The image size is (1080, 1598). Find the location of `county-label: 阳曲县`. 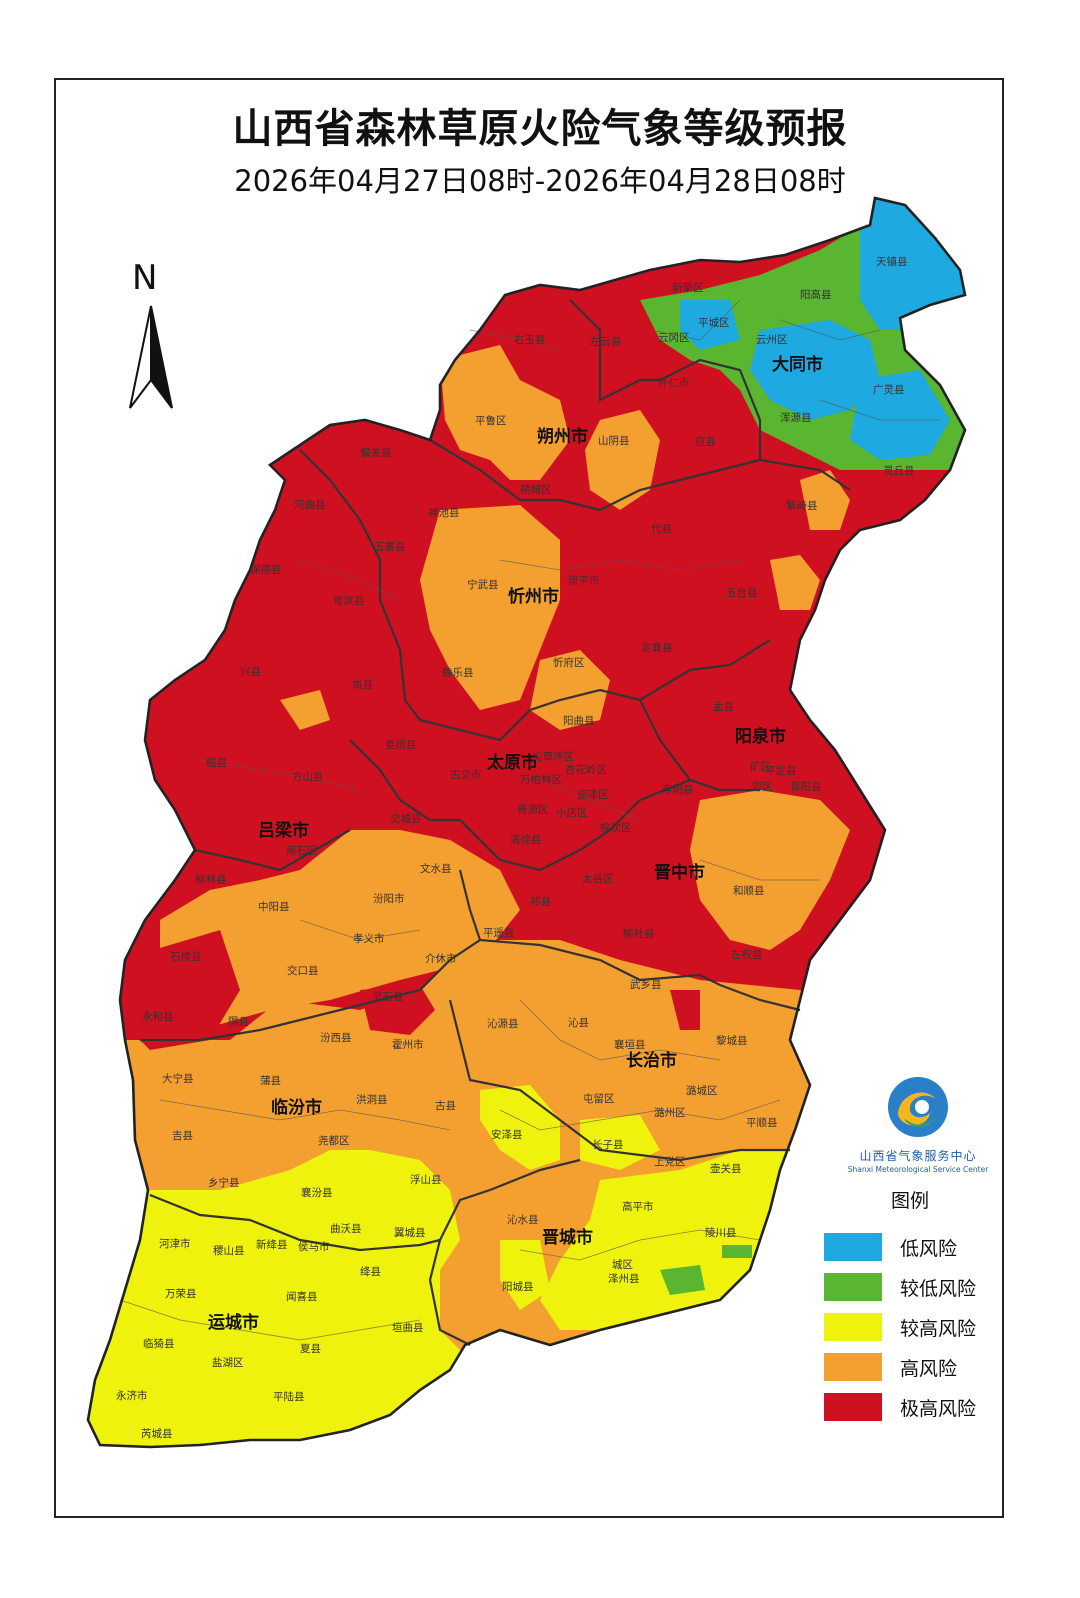

county-label: 阳曲县 is located at coordinates (579, 721).